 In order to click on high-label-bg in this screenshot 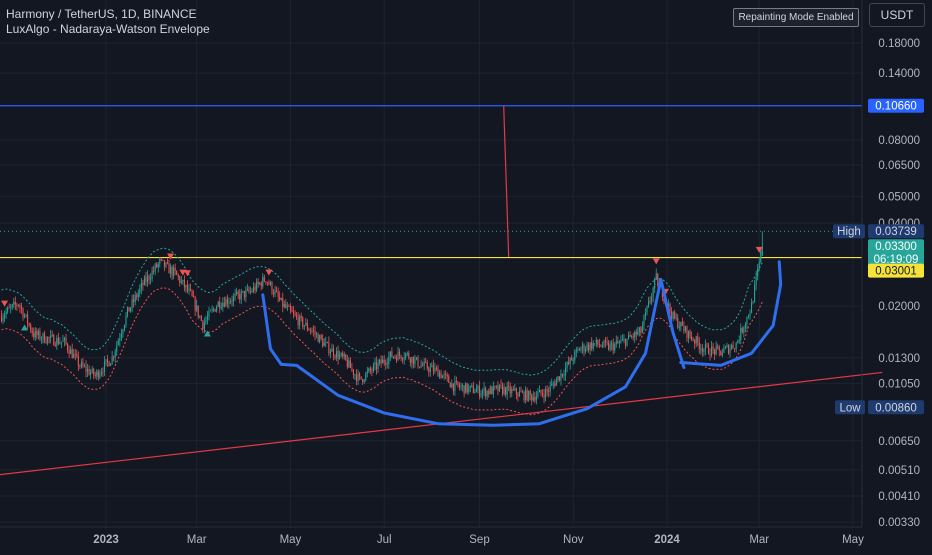, I will do `click(849, 231)`.